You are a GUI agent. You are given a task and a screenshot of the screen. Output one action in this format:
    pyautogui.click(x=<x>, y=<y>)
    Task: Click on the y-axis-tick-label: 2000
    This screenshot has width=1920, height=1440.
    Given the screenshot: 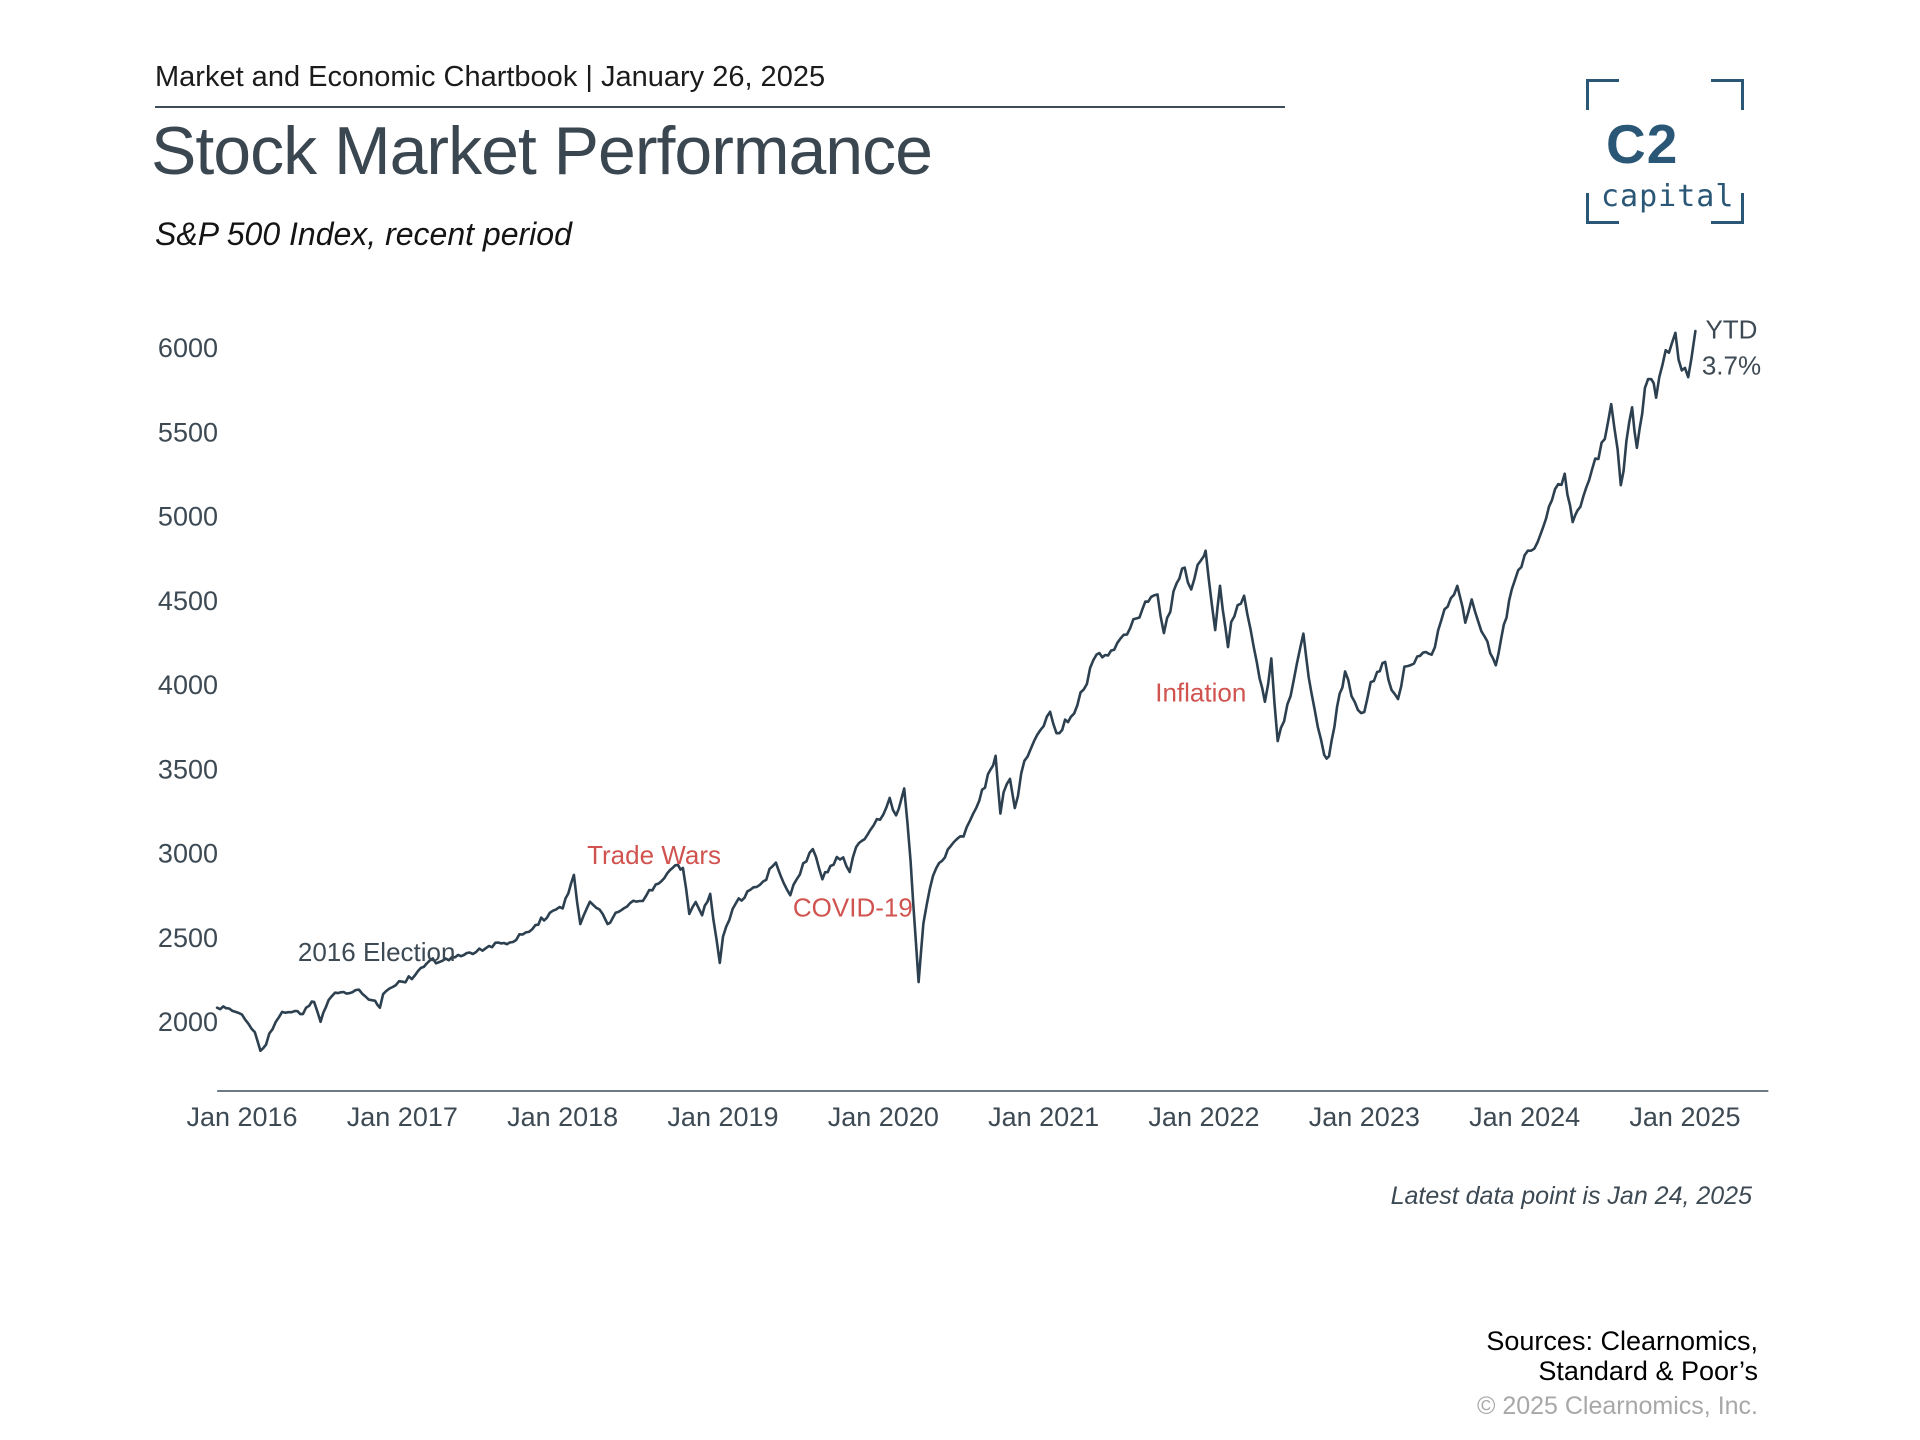 What is the action you would take?
    pyautogui.click(x=188, y=1022)
    